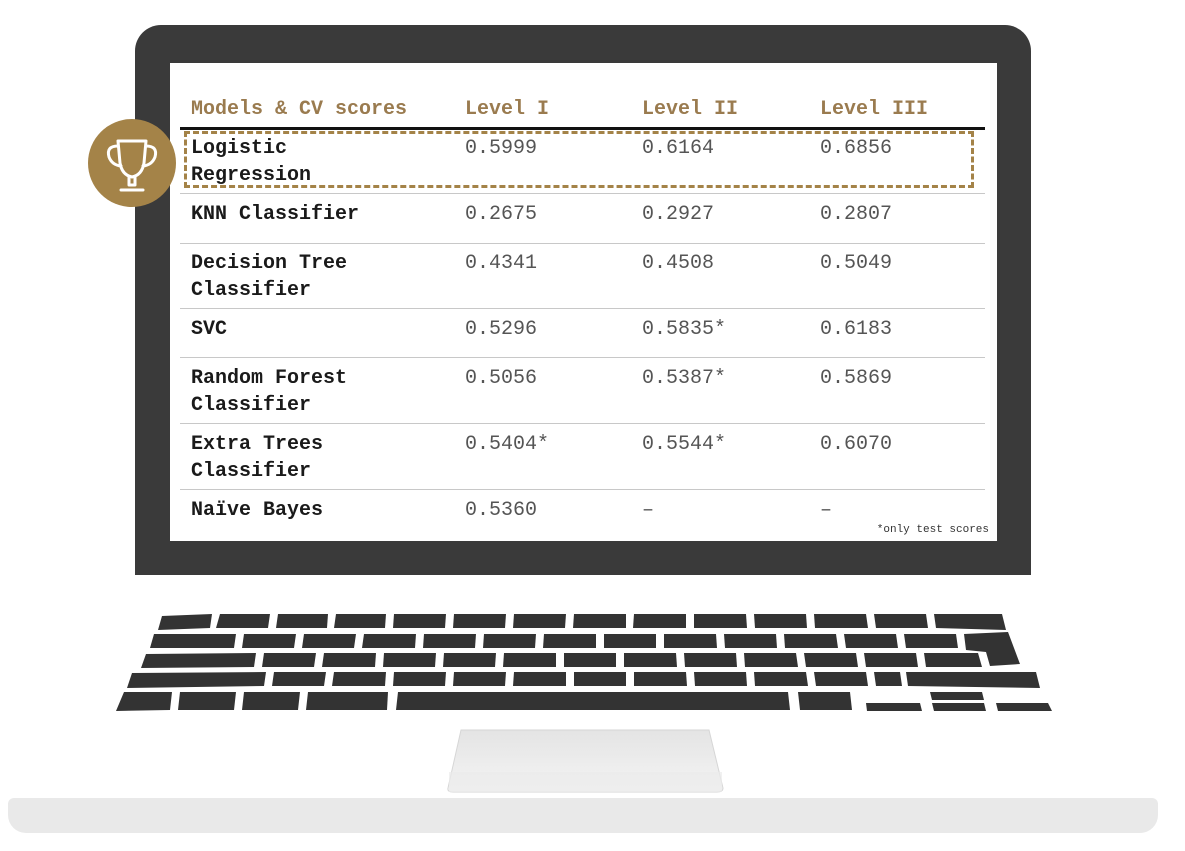  What do you see at coordinates (501, 214) in the screenshot?
I see `score-level-1: 0.2675` at bounding box center [501, 214].